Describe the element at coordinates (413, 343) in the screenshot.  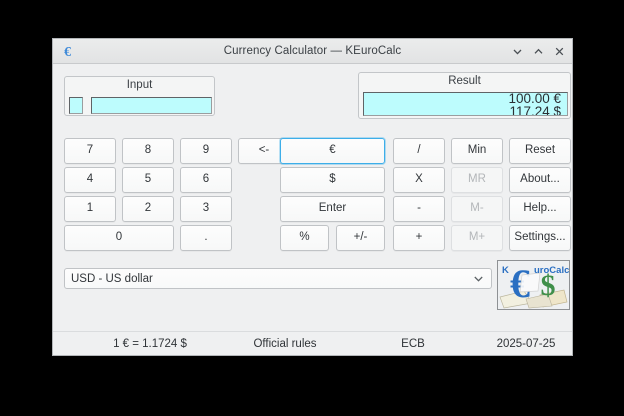
I see `status-rate-source: ECB` at that location.